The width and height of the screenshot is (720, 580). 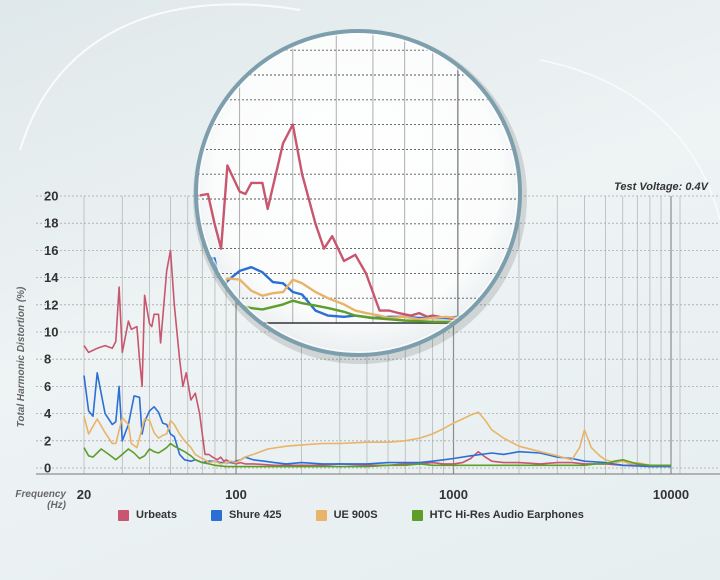 I want to click on series-line-ue-900s, so click(x=377, y=439).